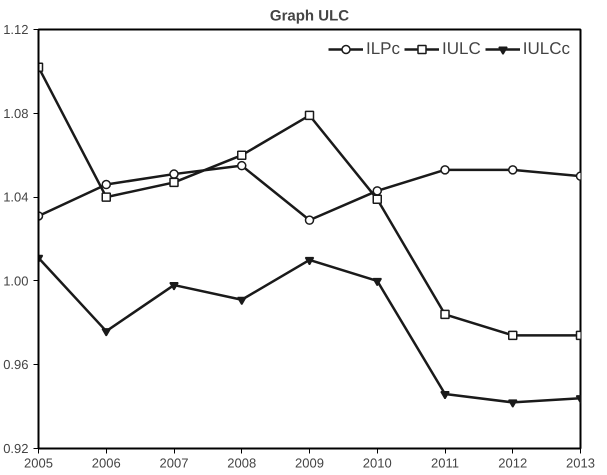 The width and height of the screenshot is (607, 475). Describe the element at coordinates (16, 280) in the screenshot. I see `y-tick-label: 1.00` at that location.